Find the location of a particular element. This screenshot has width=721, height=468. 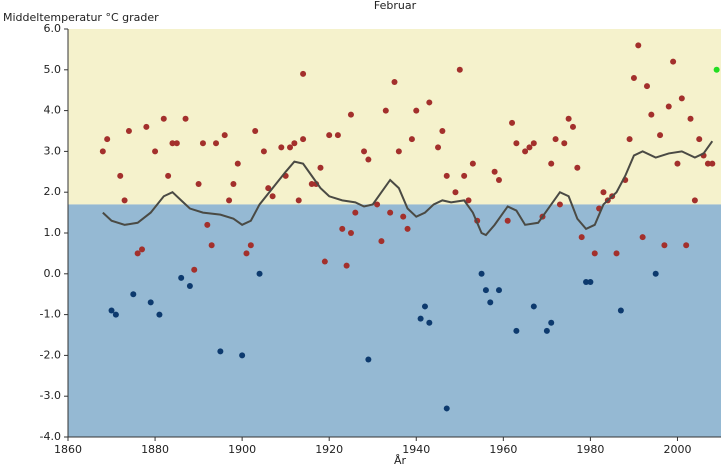

y-tick-label: 1.0 is located at coordinates (53, 232).